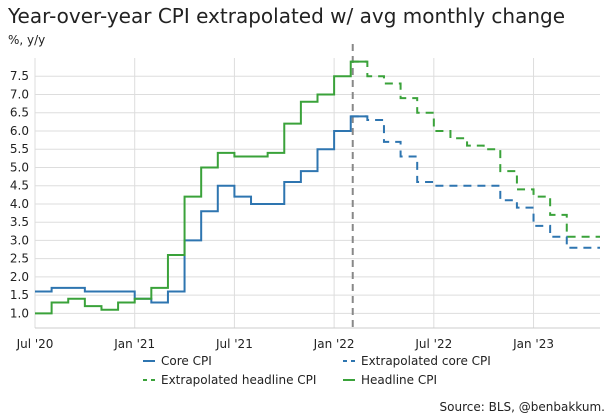 The width and height of the screenshot is (615, 420). I want to click on y-tick-label: 1.5, so click(19, 295).